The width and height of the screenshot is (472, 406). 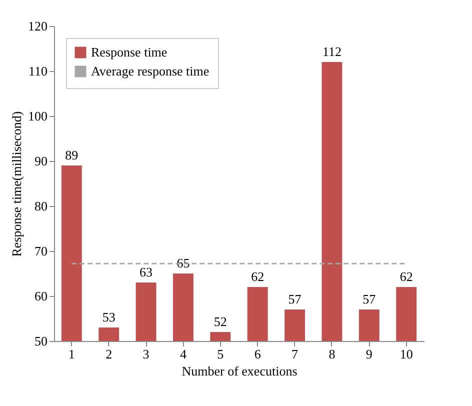 What do you see at coordinates (71, 354) in the screenshot?
I see `x-tick-label: 1` at bounding box center [71, 354].